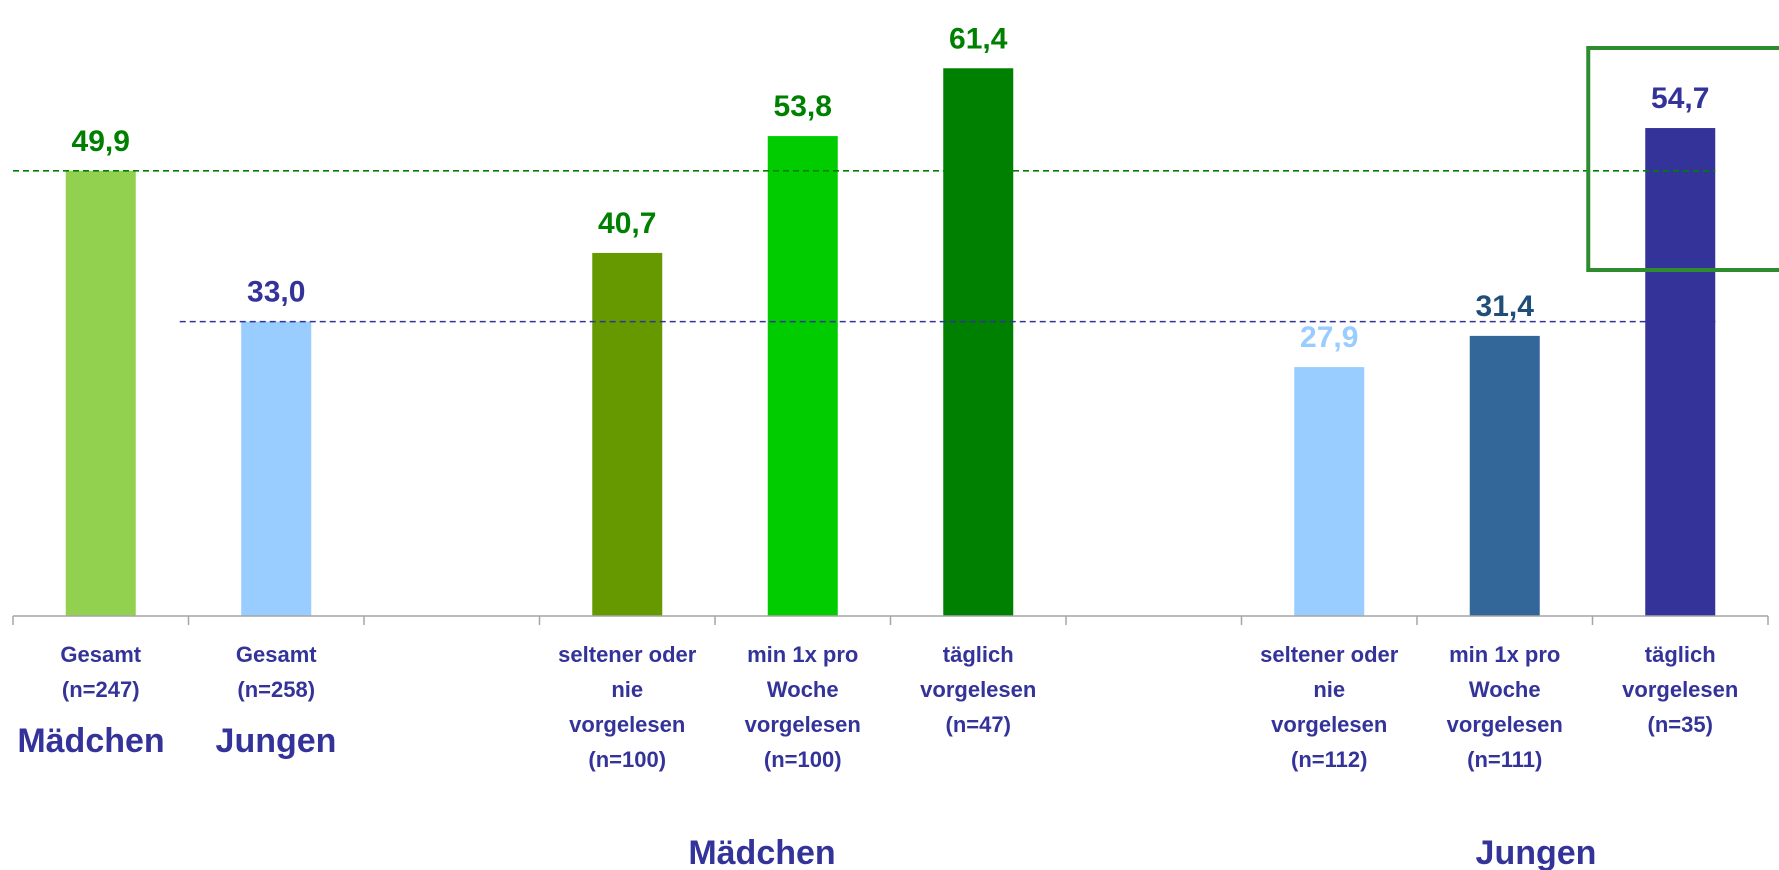  Describe the element at coordinates (1680, 654) in the screenshot. I see `category-label-9-0: täglich` at that location.